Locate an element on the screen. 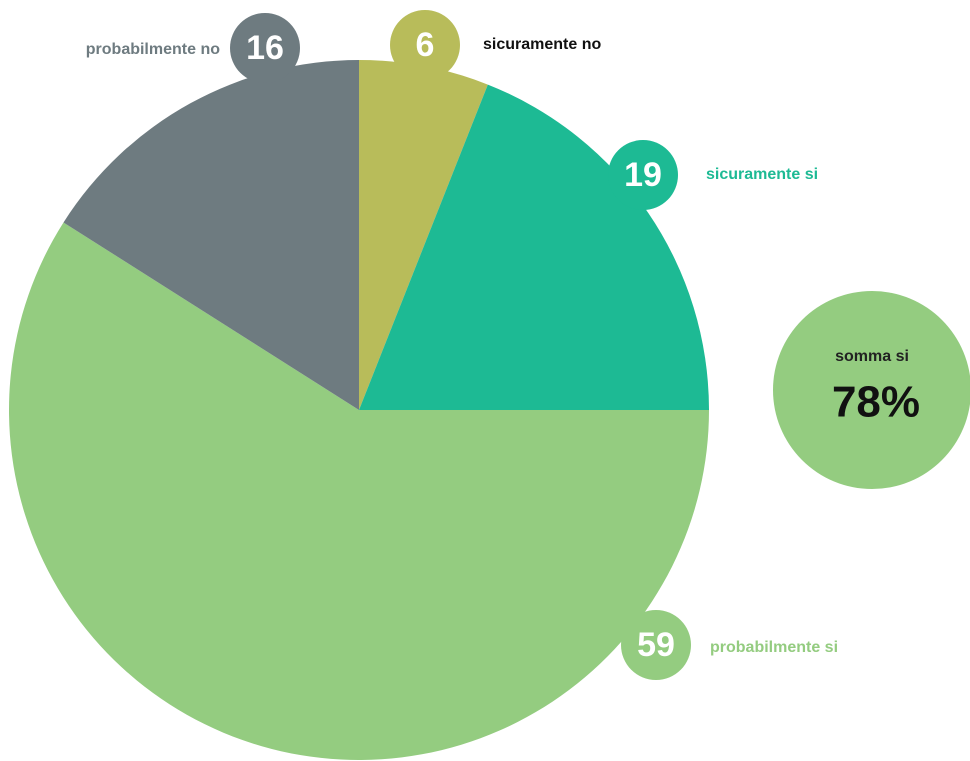 The width and height of the screenshot is (970, 761). value-label: 6 is located at coordinates (425, 45).